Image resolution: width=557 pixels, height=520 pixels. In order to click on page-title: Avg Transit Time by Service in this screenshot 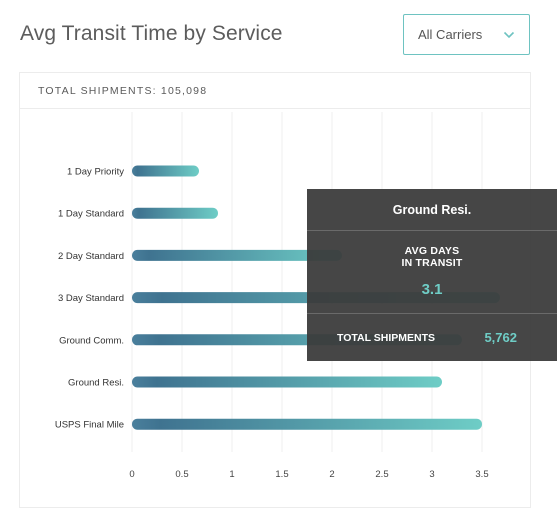, I will do `click(151, 33)`.